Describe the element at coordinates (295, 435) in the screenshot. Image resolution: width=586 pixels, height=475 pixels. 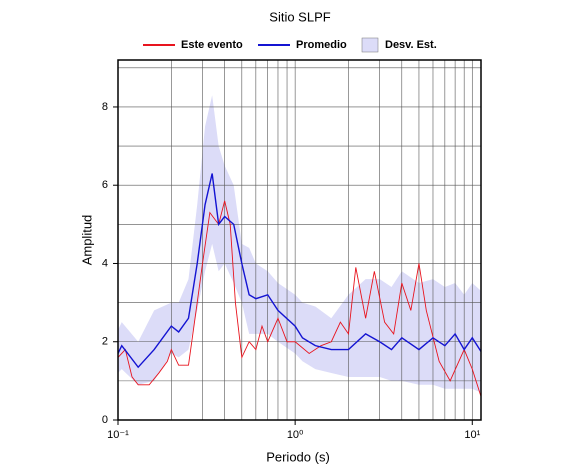
I see `x-tick-label: 10⁰` at that location.